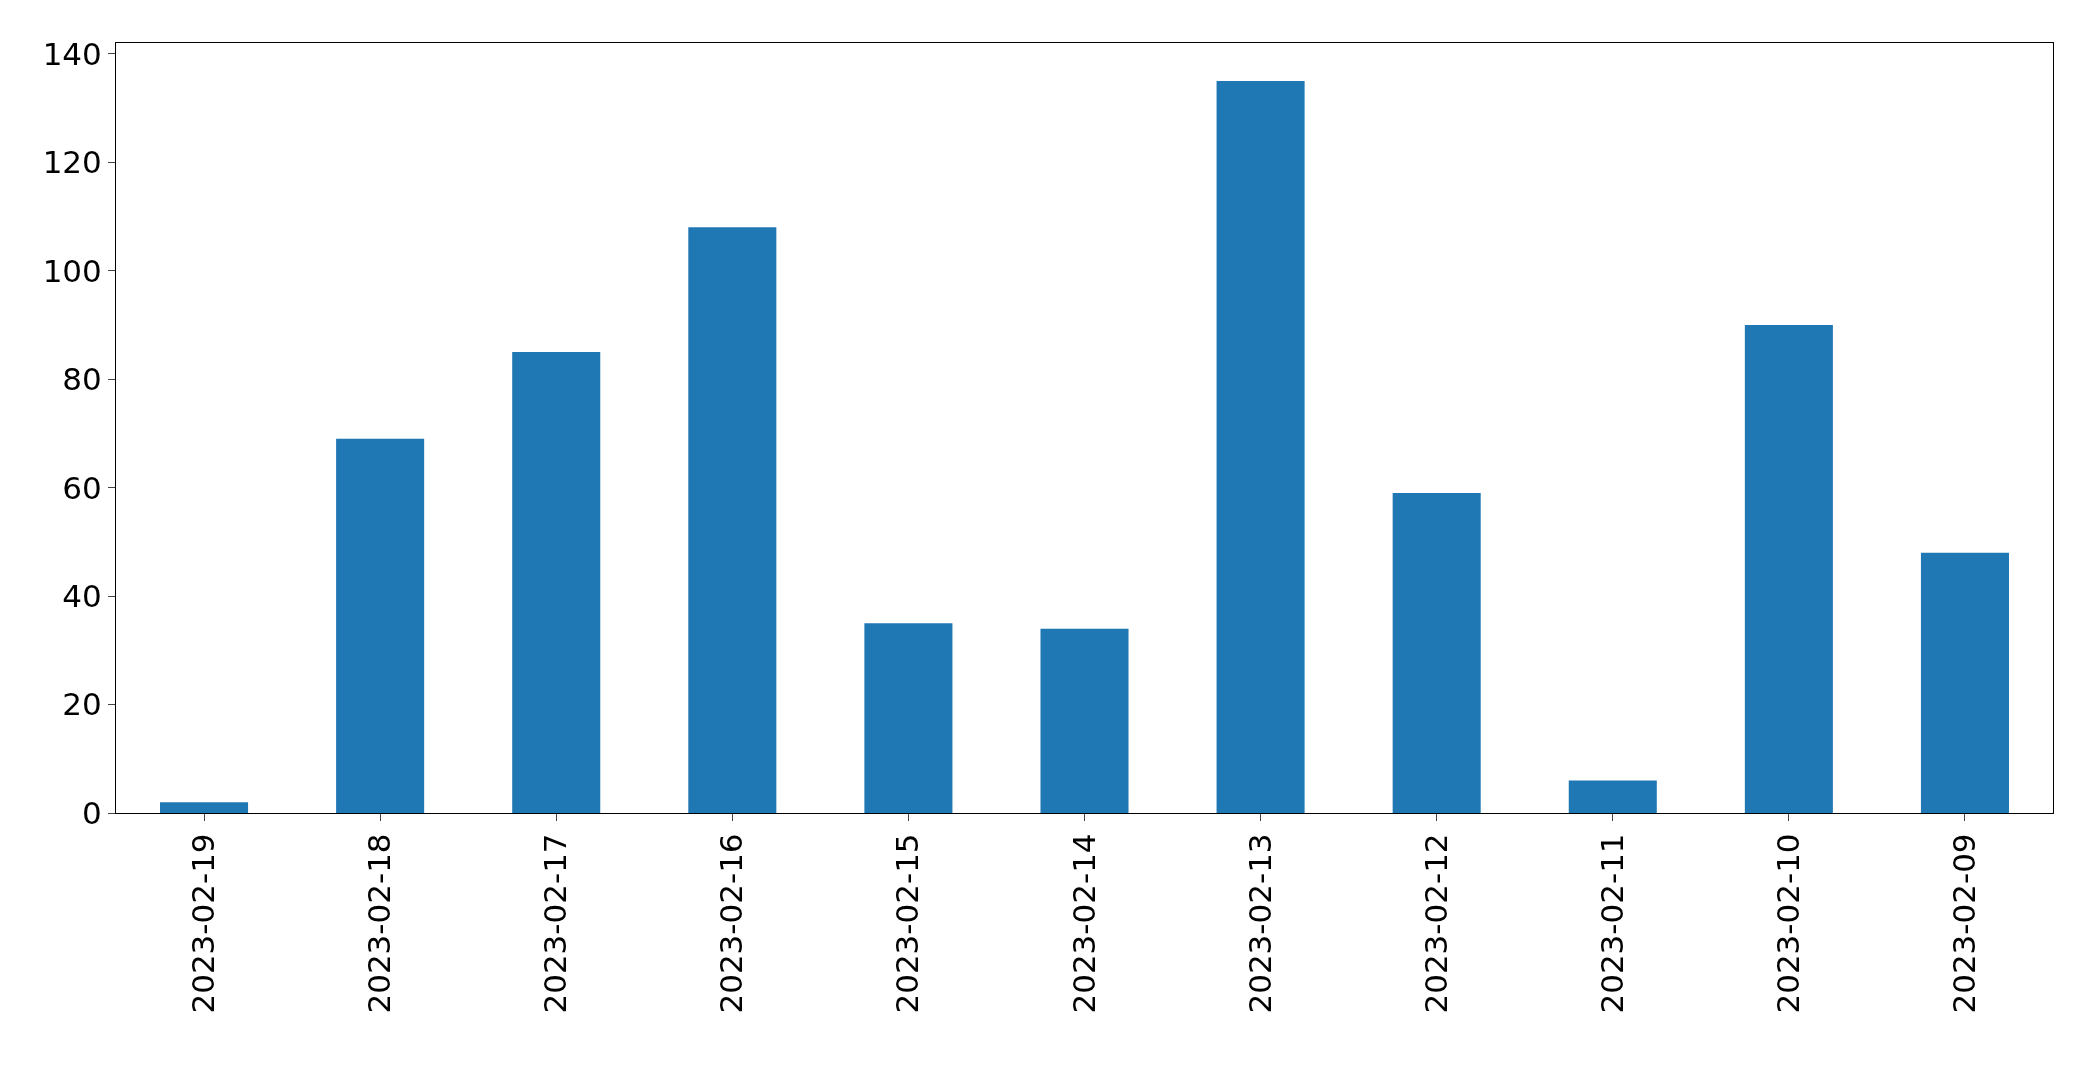 Image resolution: width=2093 pixels, height=1065 pixels. Describe the element at coordinates (82, 487) in the screenshot. I see `y-tick-label: 60` at that location.